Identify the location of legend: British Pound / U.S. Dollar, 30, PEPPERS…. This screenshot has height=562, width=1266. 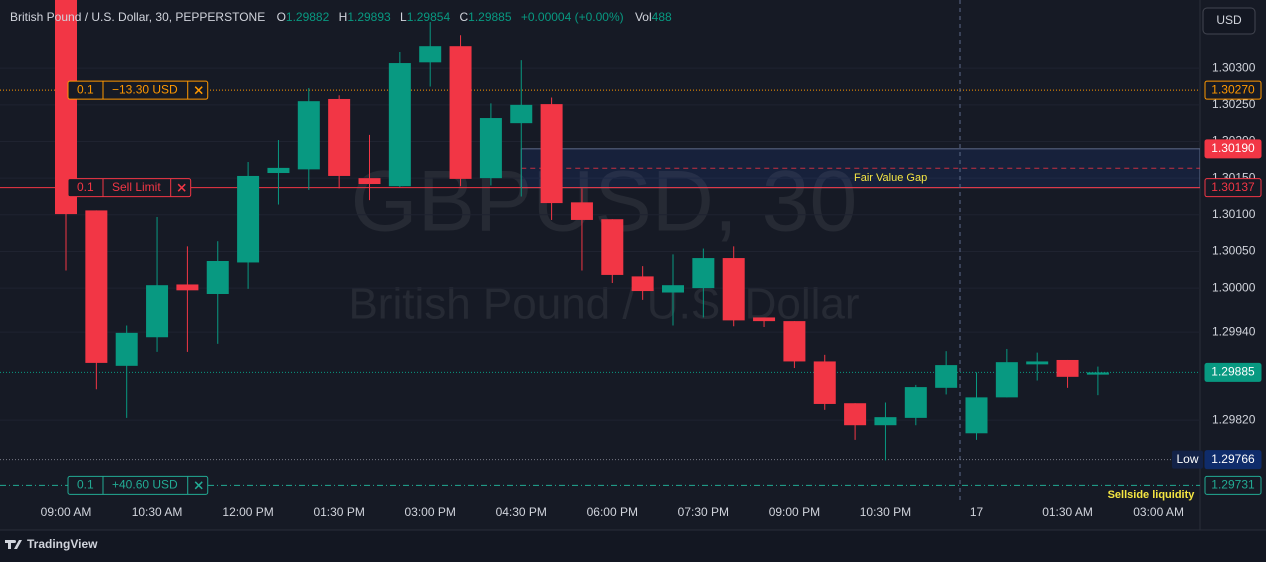
(341, 17).